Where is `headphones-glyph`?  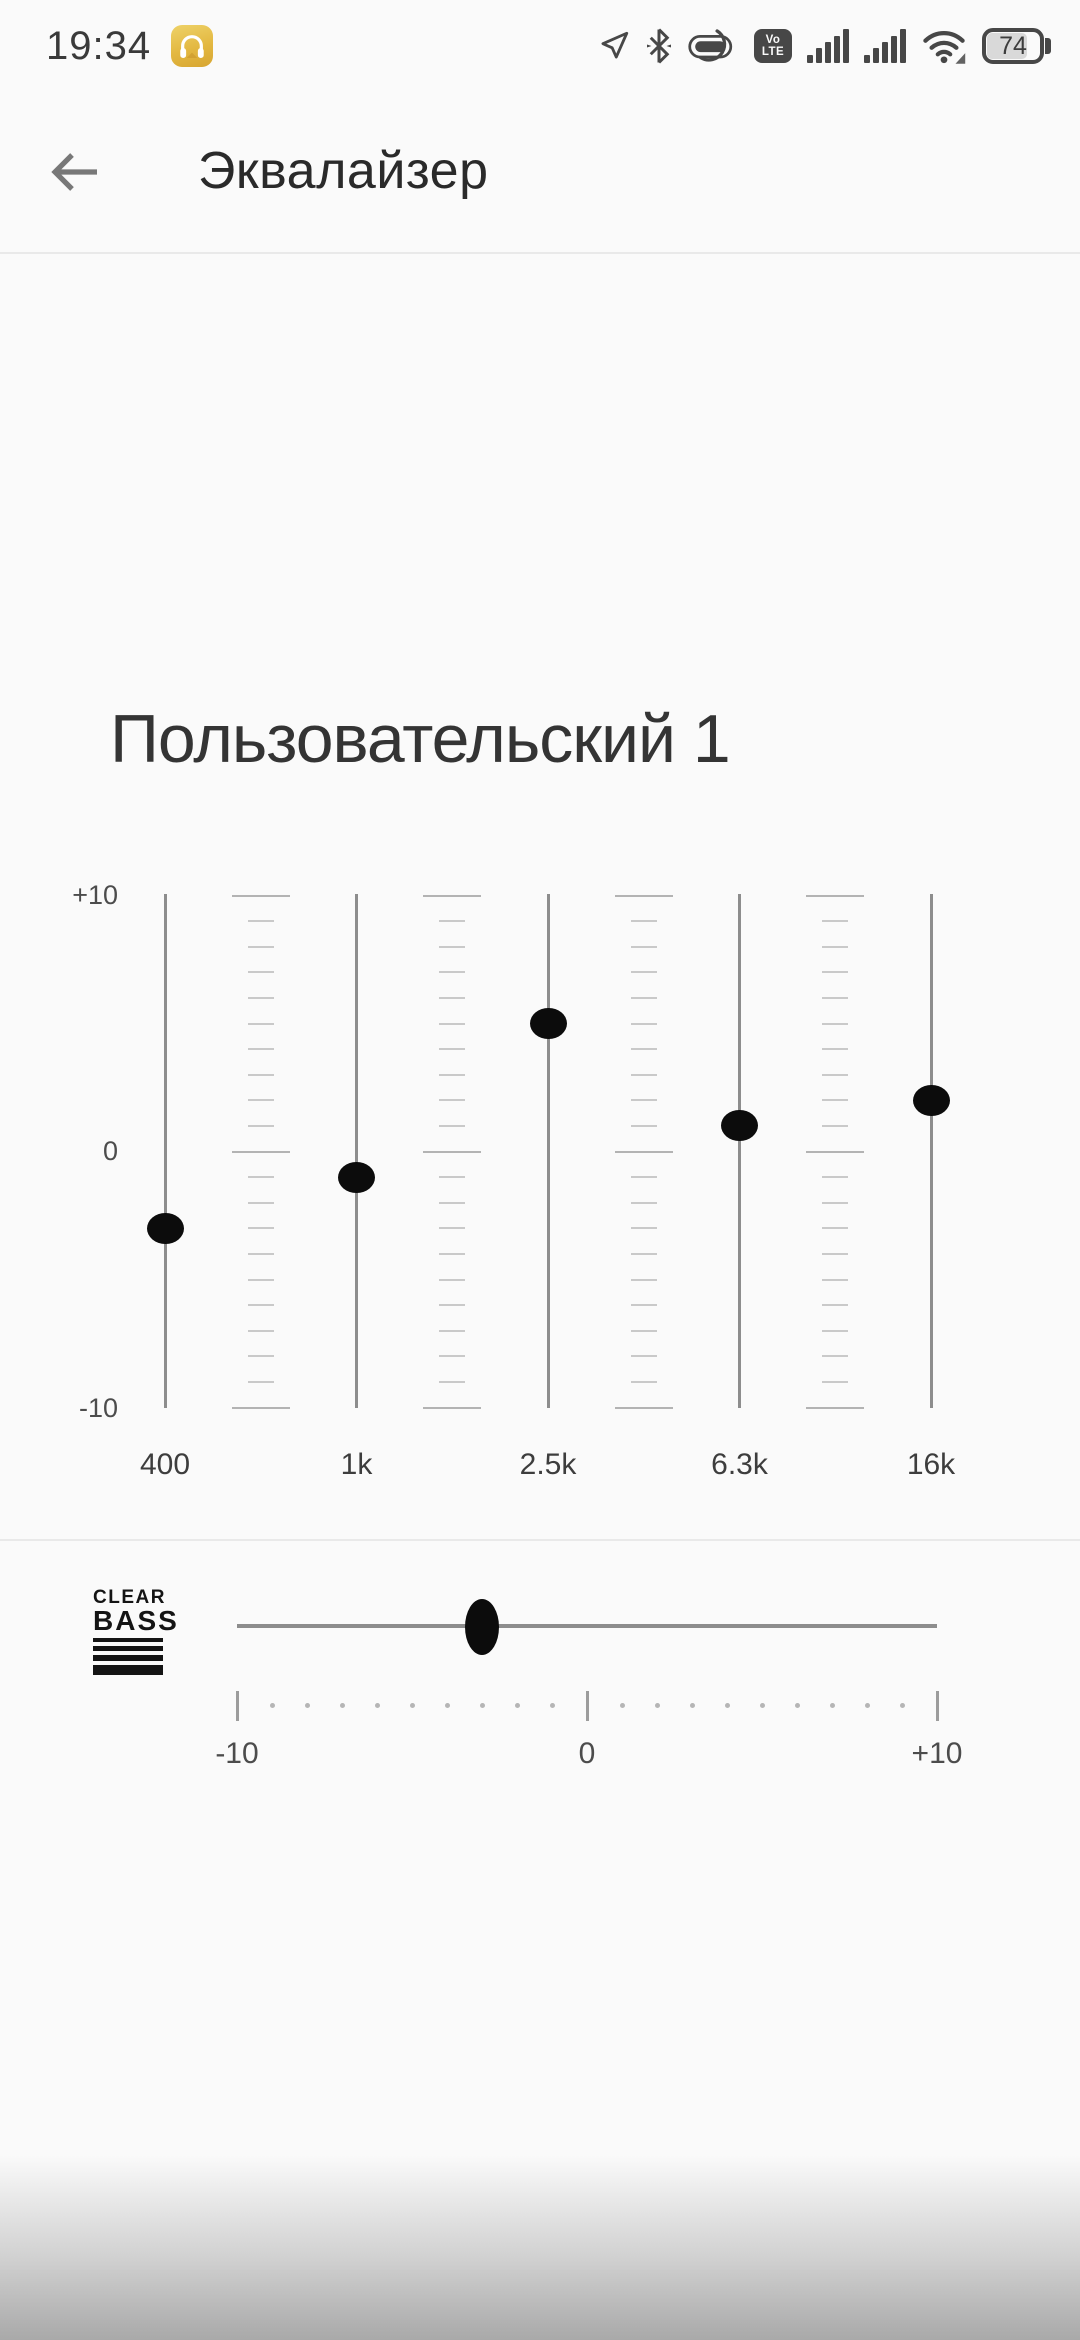
headphones-glyph is located at coordinates (192, 46).